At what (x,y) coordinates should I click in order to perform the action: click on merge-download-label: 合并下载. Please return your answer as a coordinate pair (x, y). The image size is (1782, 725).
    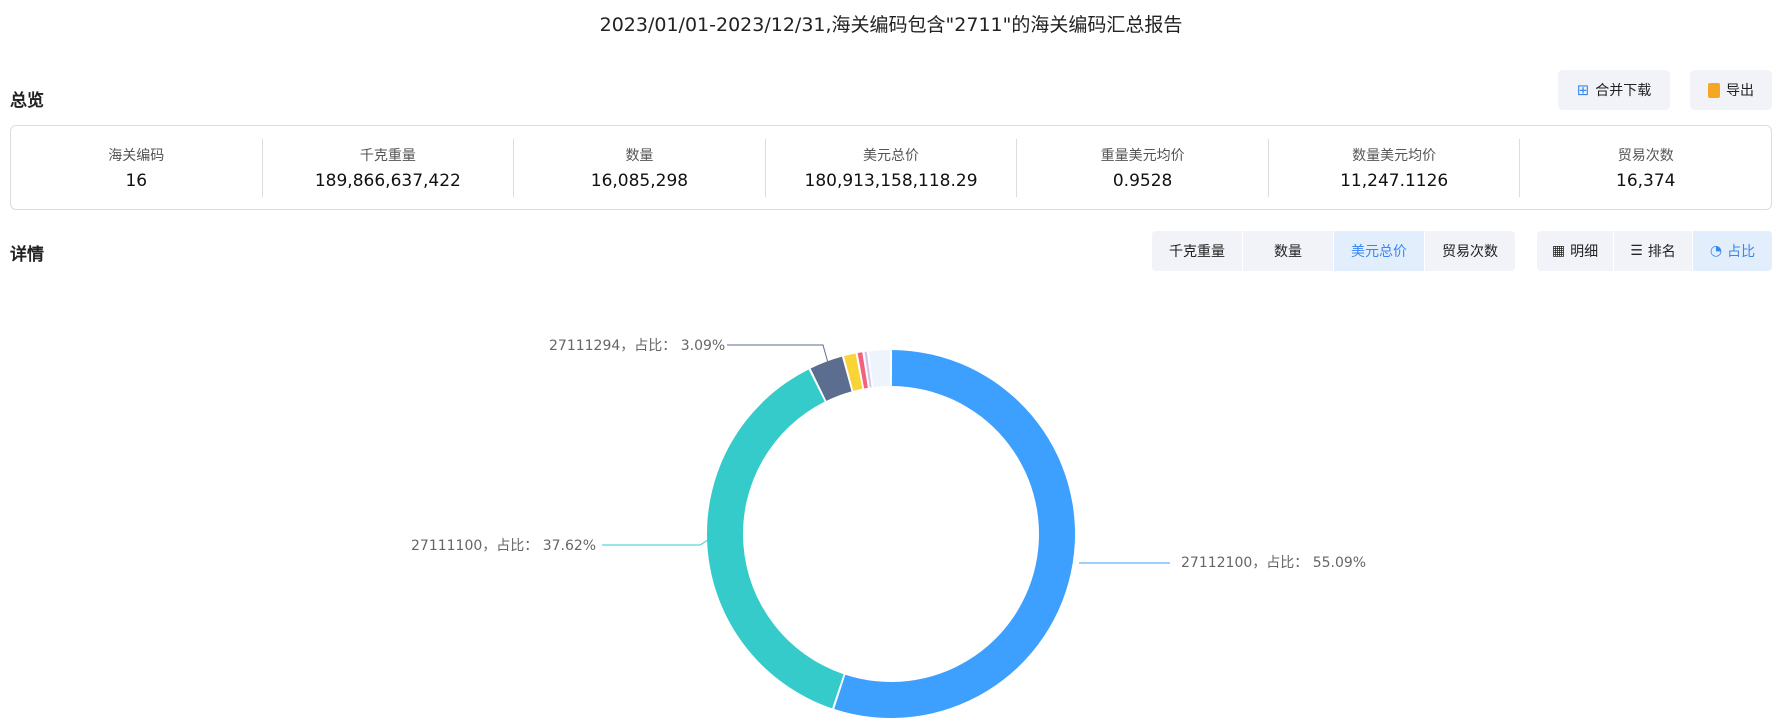
    Looking at the image, I should click on (1623, 91).